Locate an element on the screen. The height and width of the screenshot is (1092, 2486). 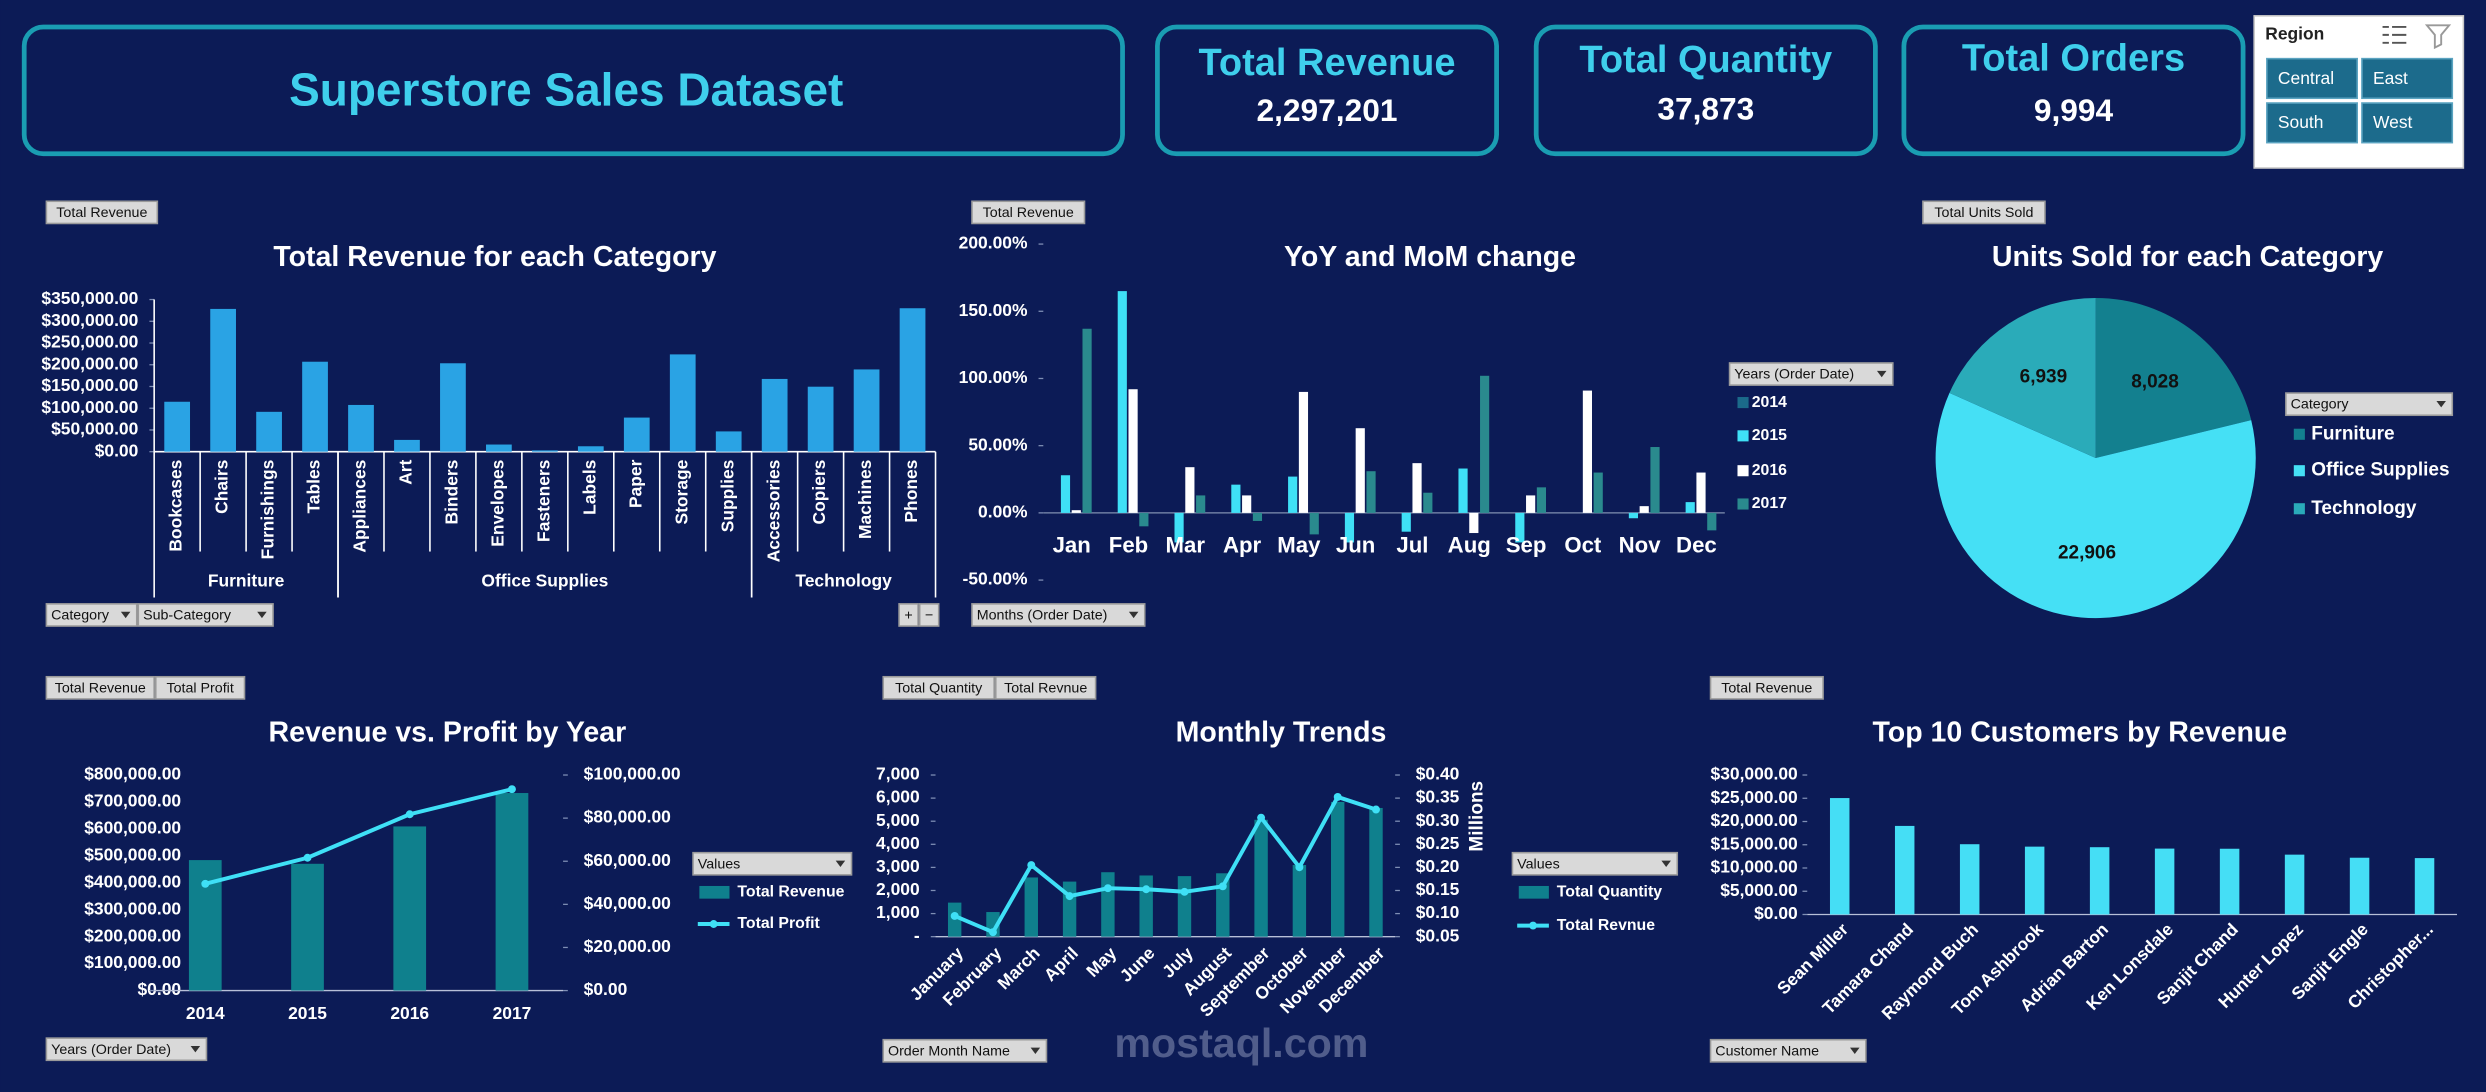
field-button-label: − is located at coordinates (929, 616).